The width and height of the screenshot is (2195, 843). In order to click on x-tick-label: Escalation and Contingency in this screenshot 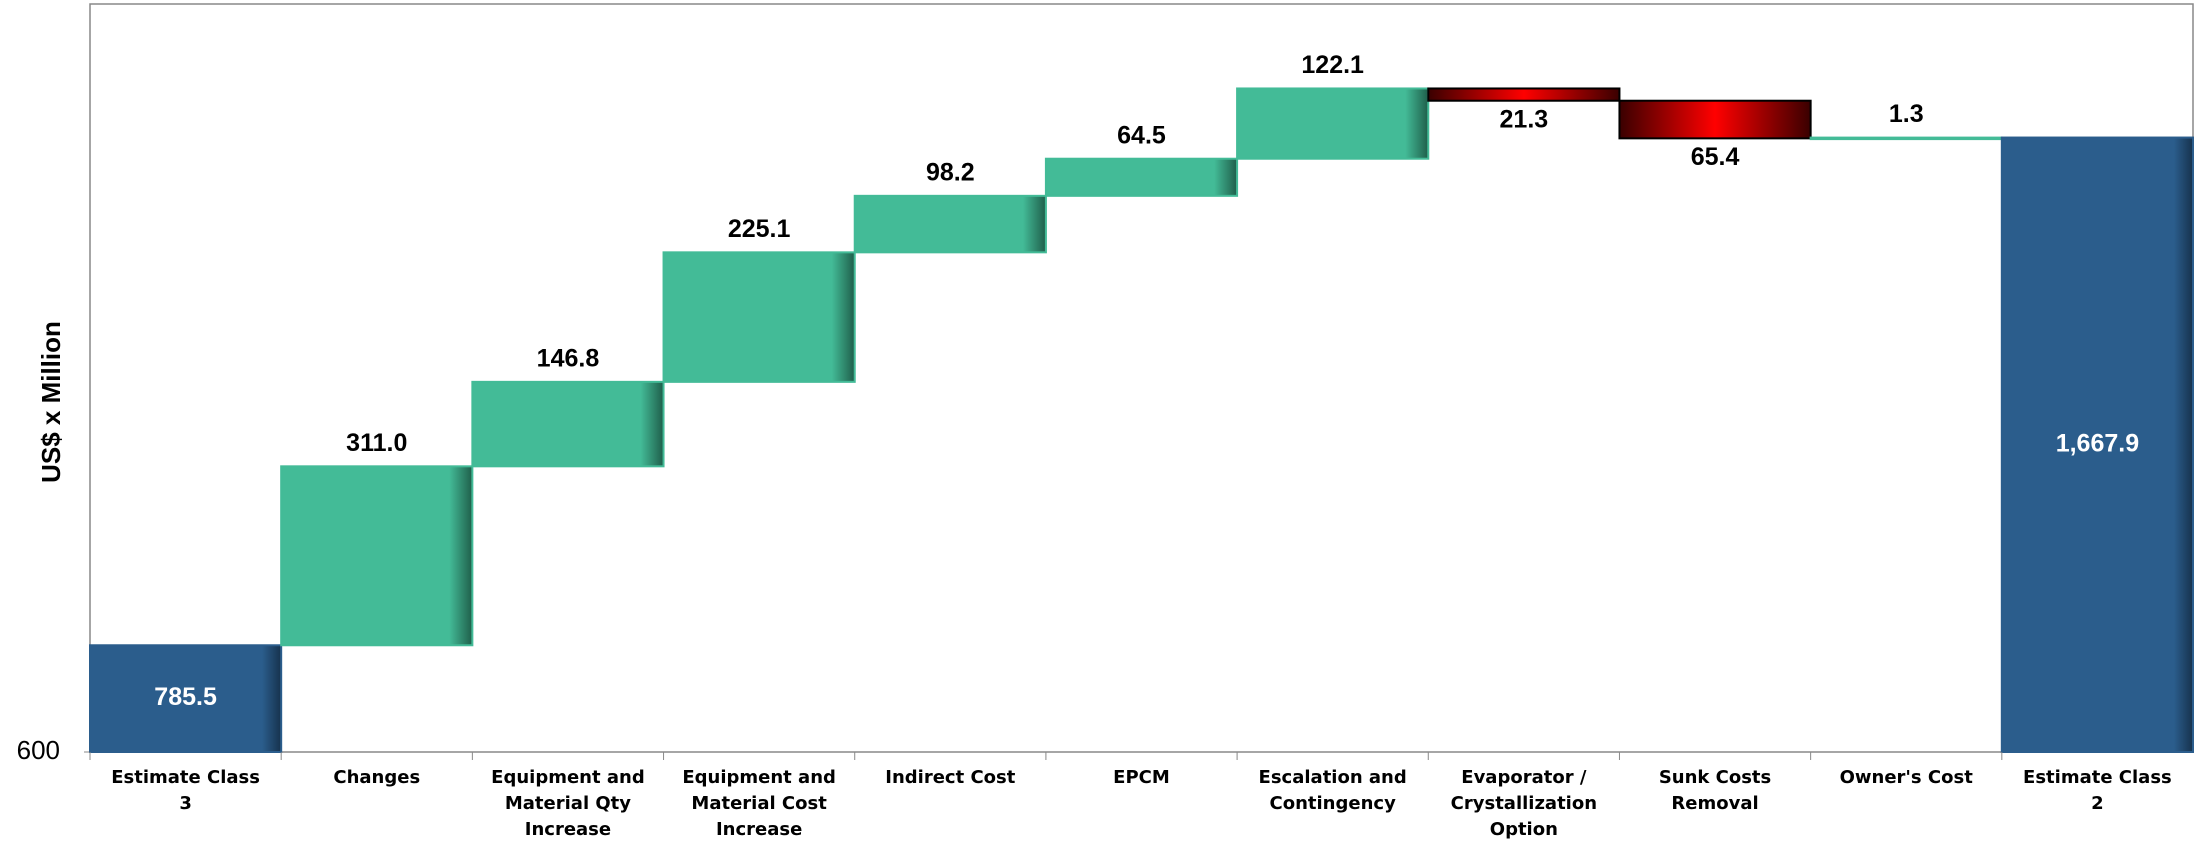, I will do `click(1332, 790)`.